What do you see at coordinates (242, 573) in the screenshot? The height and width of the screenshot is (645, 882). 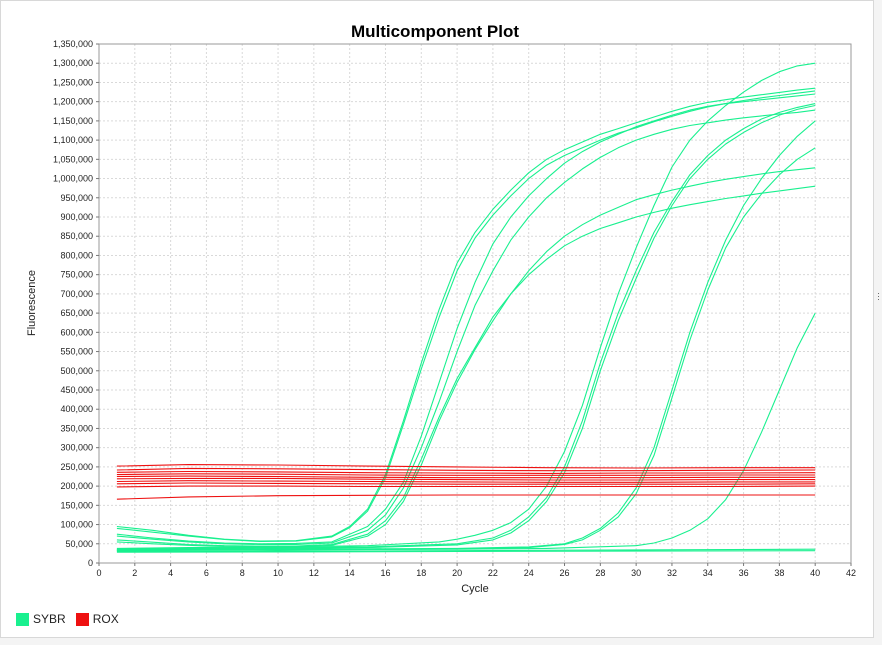 I see `x-tick-label: 8` at bounding box center [242, 573].